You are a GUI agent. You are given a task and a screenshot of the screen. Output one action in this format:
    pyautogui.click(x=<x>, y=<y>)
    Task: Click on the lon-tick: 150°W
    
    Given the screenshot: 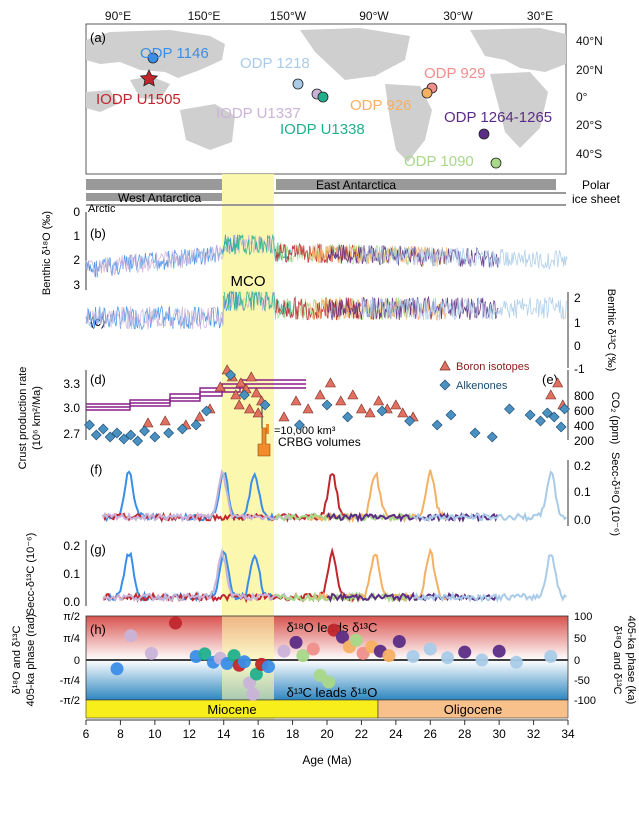 What is the action you would take?
    pyautogui.click(x=288, y=16)
    